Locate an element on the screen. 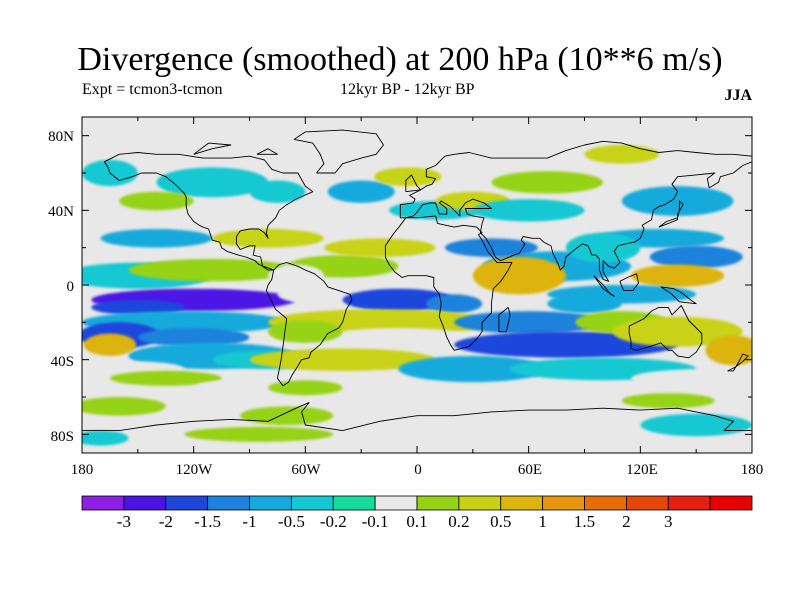  lon-tick-label-180w: 180 is located at coordinates (82, 470).